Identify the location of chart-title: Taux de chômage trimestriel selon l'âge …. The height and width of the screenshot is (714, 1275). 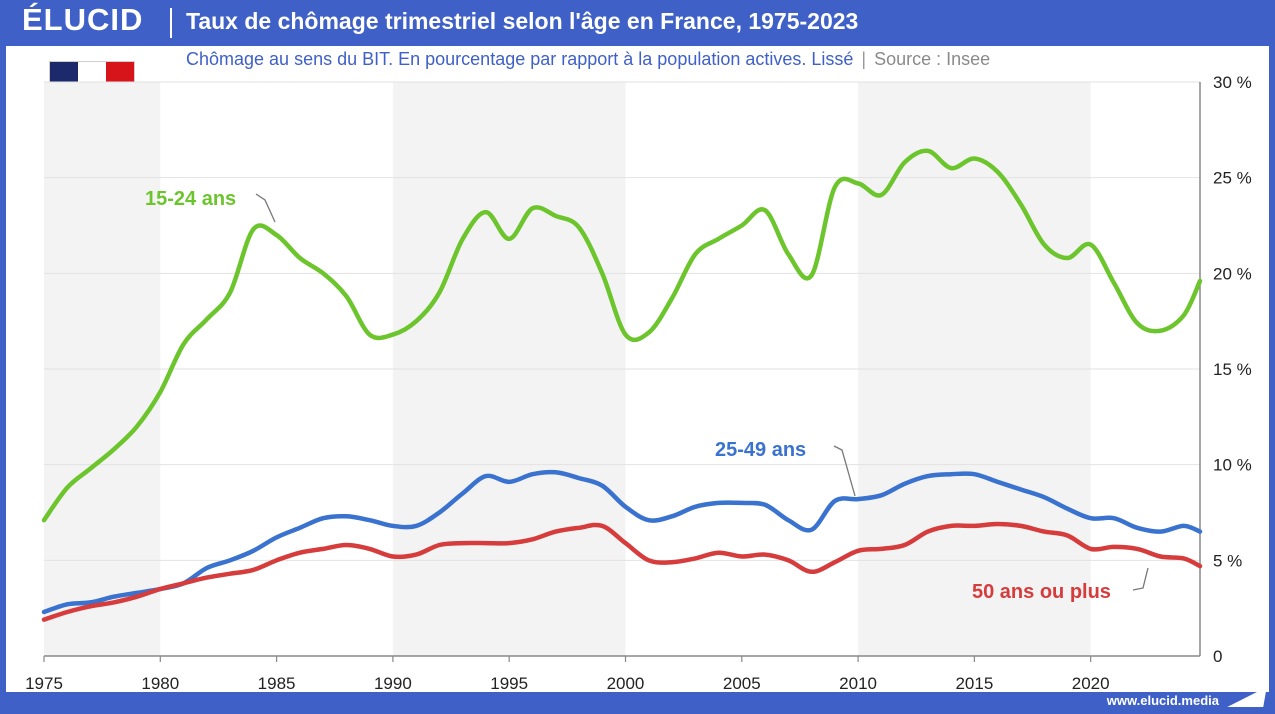
(522, 21).